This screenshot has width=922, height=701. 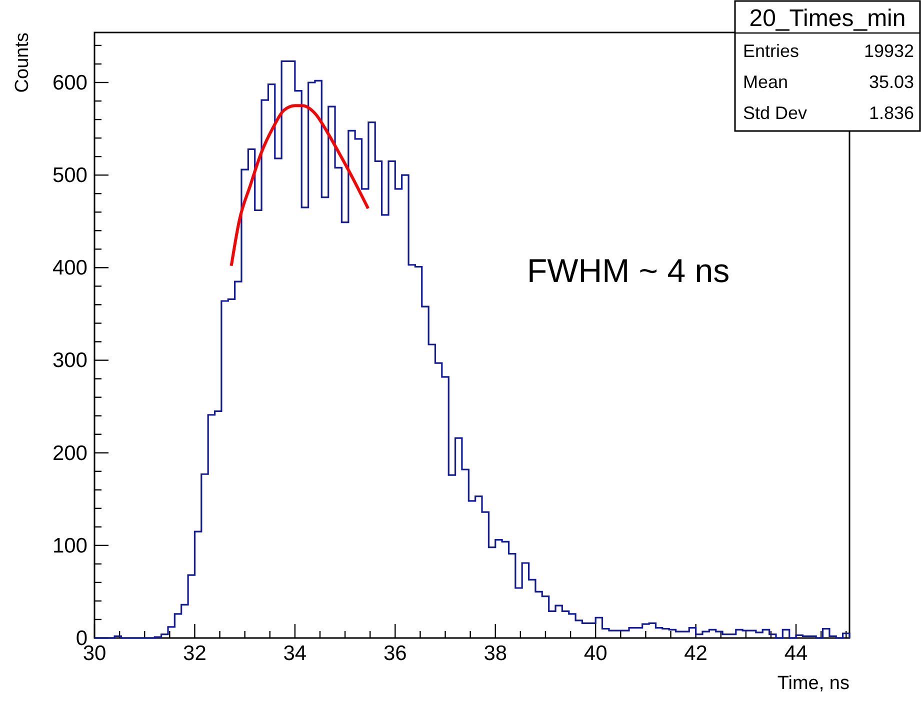 What do you see at coordinates (796, 653) in the screenshot?
I see `x-tick-label: 44` at bounding box center [796, 653].